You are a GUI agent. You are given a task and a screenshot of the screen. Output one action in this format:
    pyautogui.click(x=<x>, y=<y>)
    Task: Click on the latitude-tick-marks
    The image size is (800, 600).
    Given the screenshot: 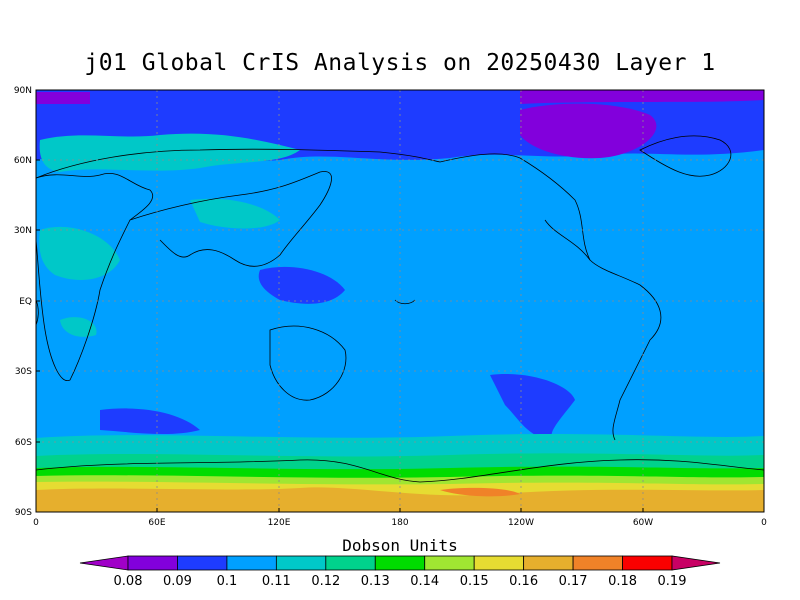 What is the action you would take?
    pyautogui.click(x=38, y=301)
    